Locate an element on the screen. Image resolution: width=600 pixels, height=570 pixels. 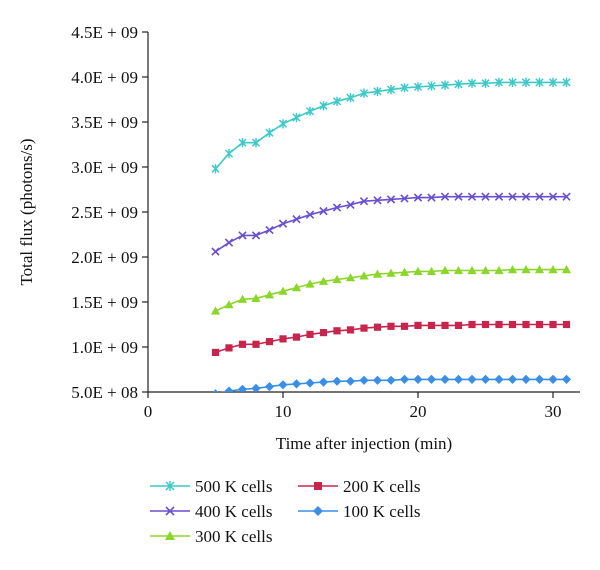
y-tick-label: 1.5E + 09 is located at coordinates (104, 302).